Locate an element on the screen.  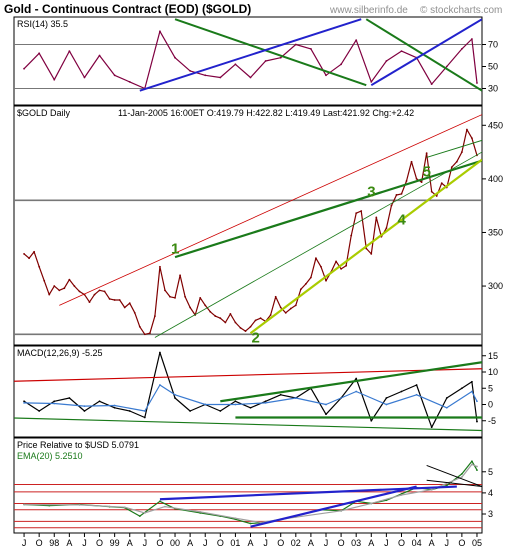
rsi-label: RSI(14) 35.5 is located at coordinates (42, 24).